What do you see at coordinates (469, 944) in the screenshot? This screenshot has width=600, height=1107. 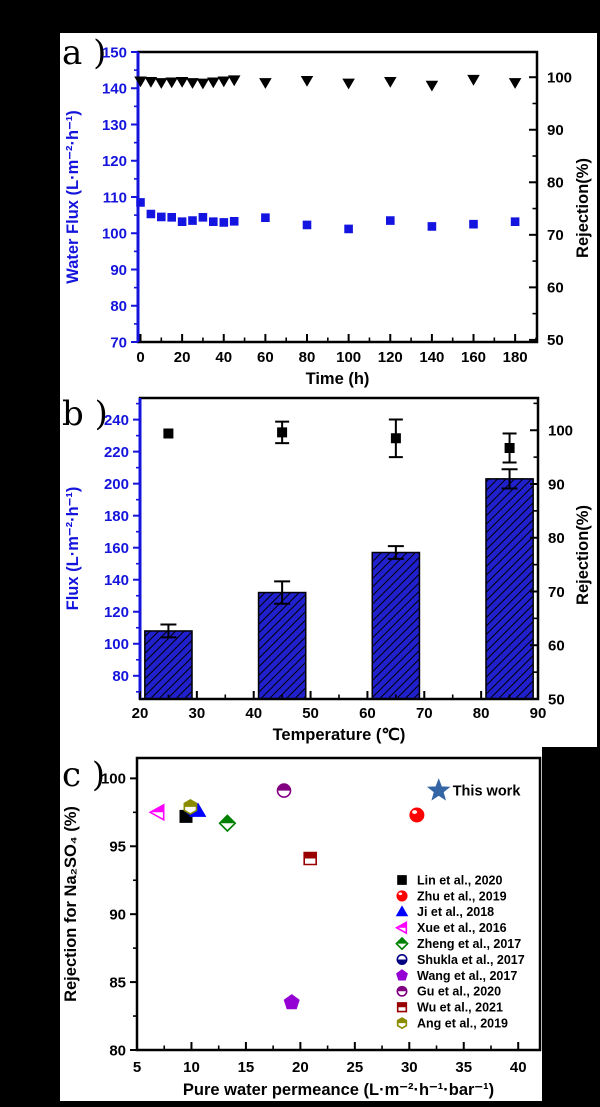 I see `legend-label: Zheng et al., 2017` at bounding box center [469, 944].